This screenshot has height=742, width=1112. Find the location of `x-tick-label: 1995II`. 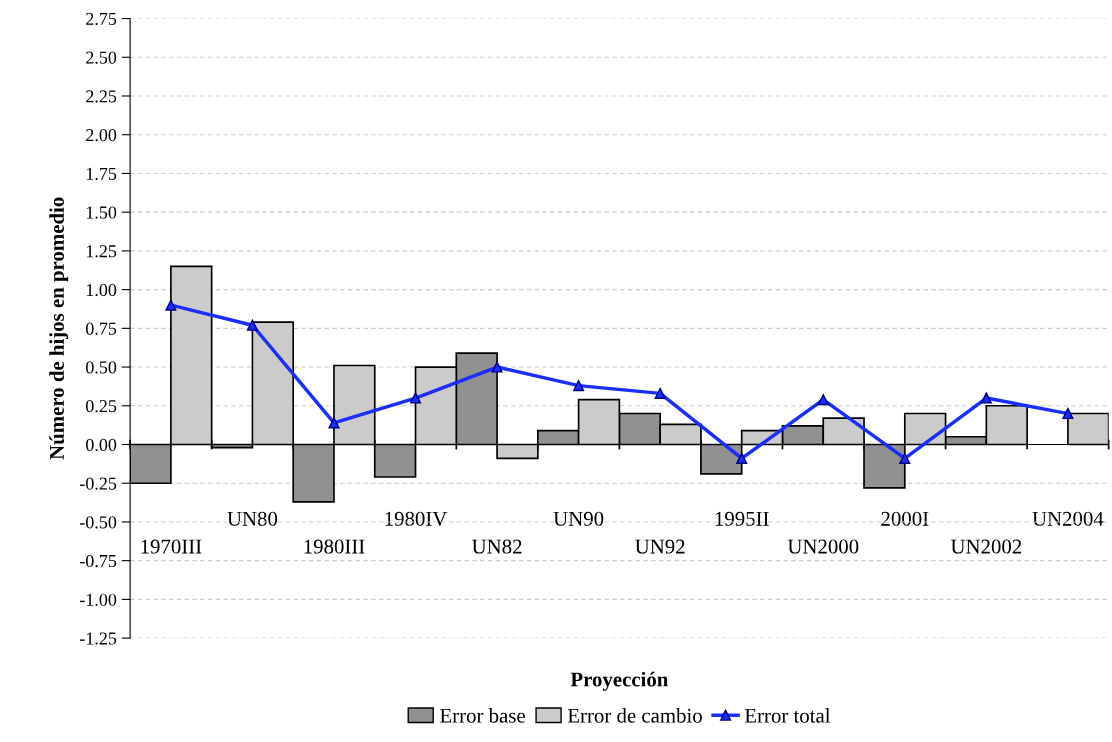

x-tick-label: 1995II is located at coordinates (742, 518).